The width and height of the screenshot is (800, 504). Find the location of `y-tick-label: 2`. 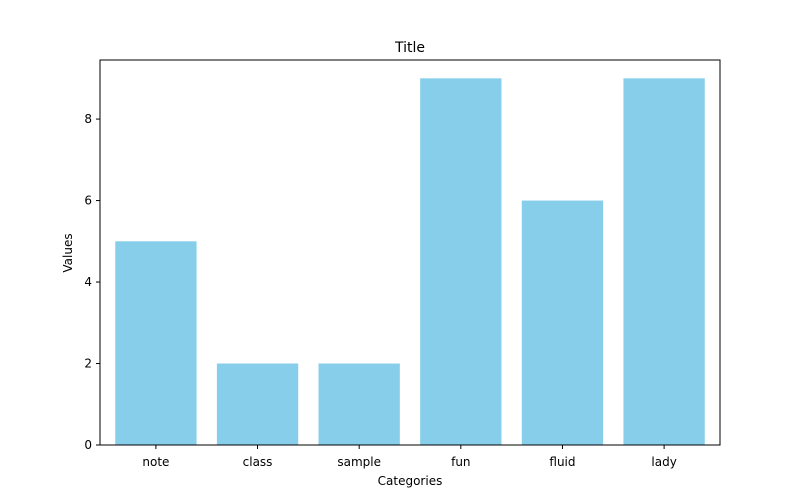

y-tick-label: 2 is located at coordinates (88, 364).